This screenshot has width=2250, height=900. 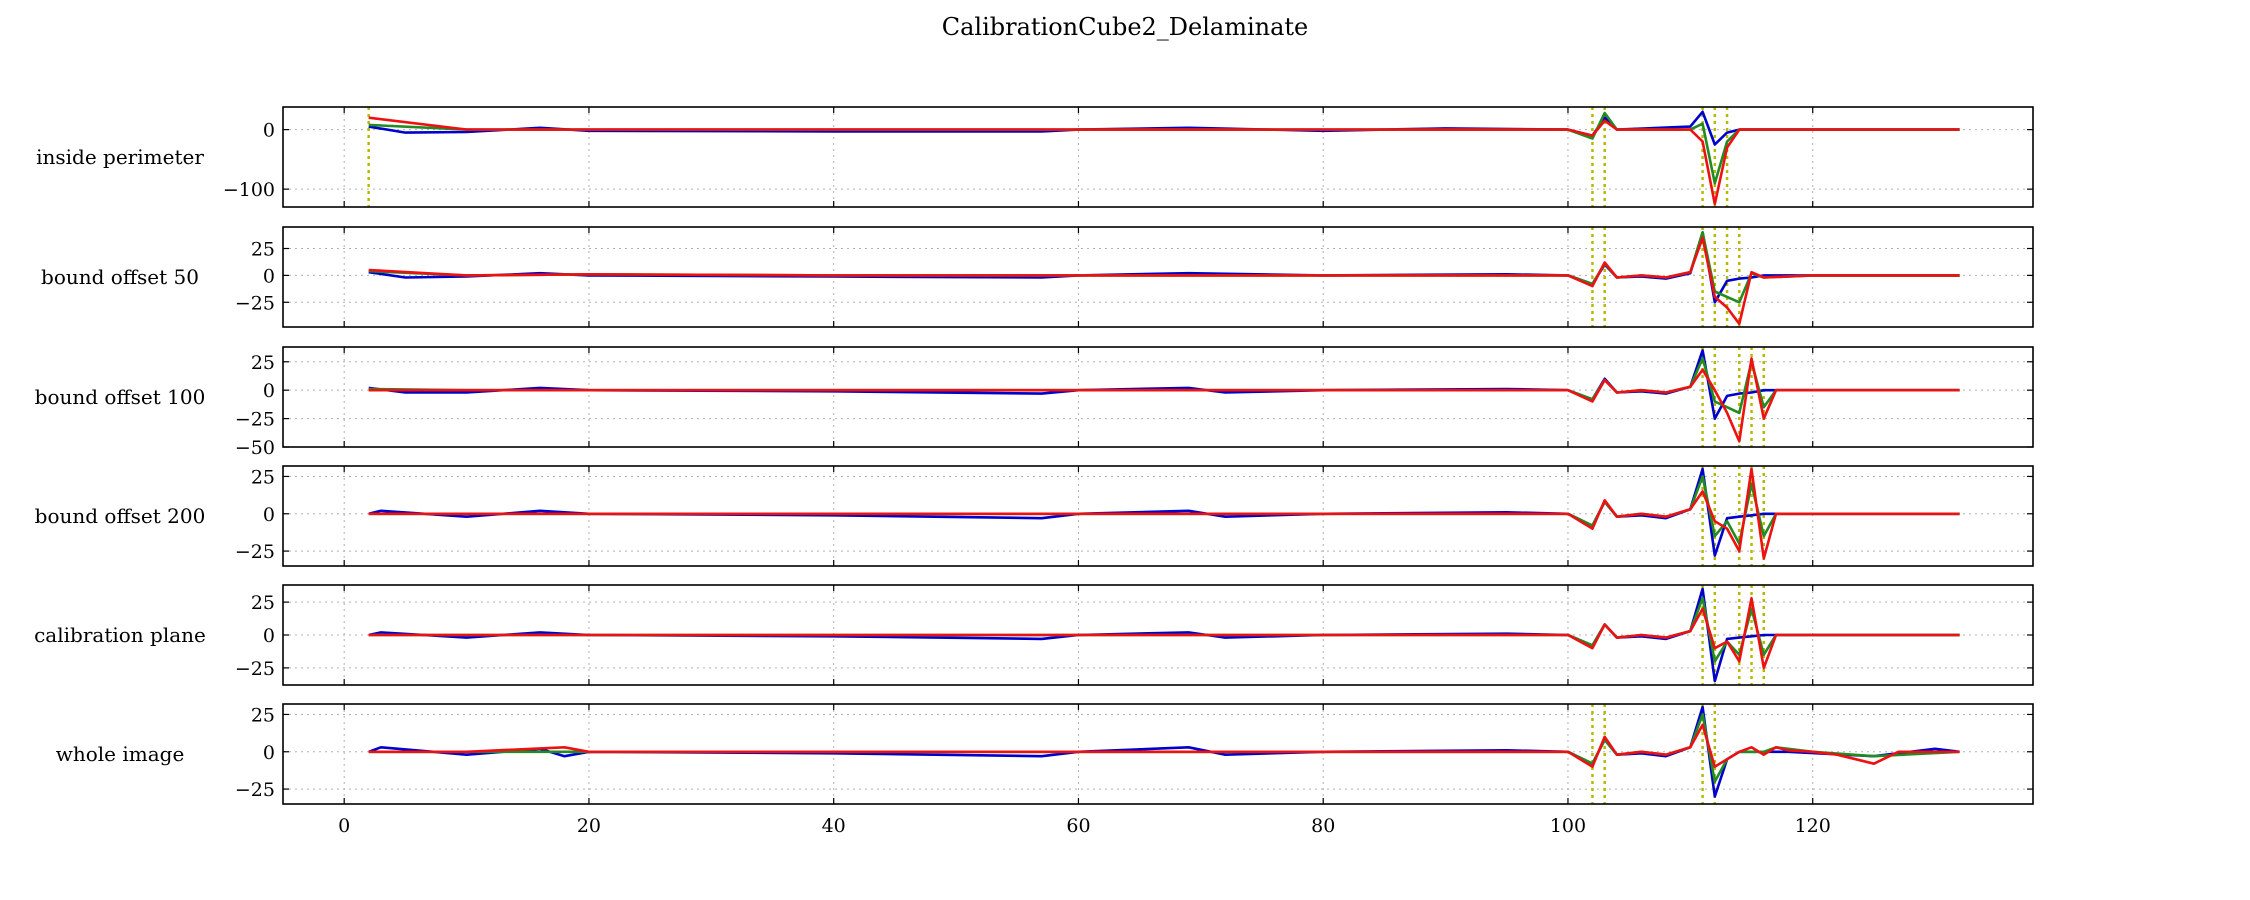 What do you see at coordinates (1568, 826) in the screenshot?
I see `x-tick-label: 100` at bounding box center [1568, 826].